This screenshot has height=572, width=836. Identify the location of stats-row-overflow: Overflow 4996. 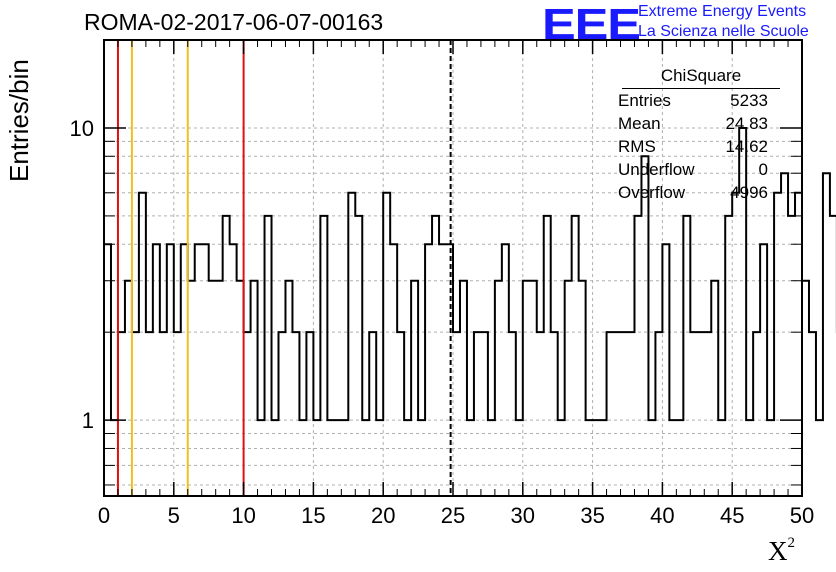
(696, 192).